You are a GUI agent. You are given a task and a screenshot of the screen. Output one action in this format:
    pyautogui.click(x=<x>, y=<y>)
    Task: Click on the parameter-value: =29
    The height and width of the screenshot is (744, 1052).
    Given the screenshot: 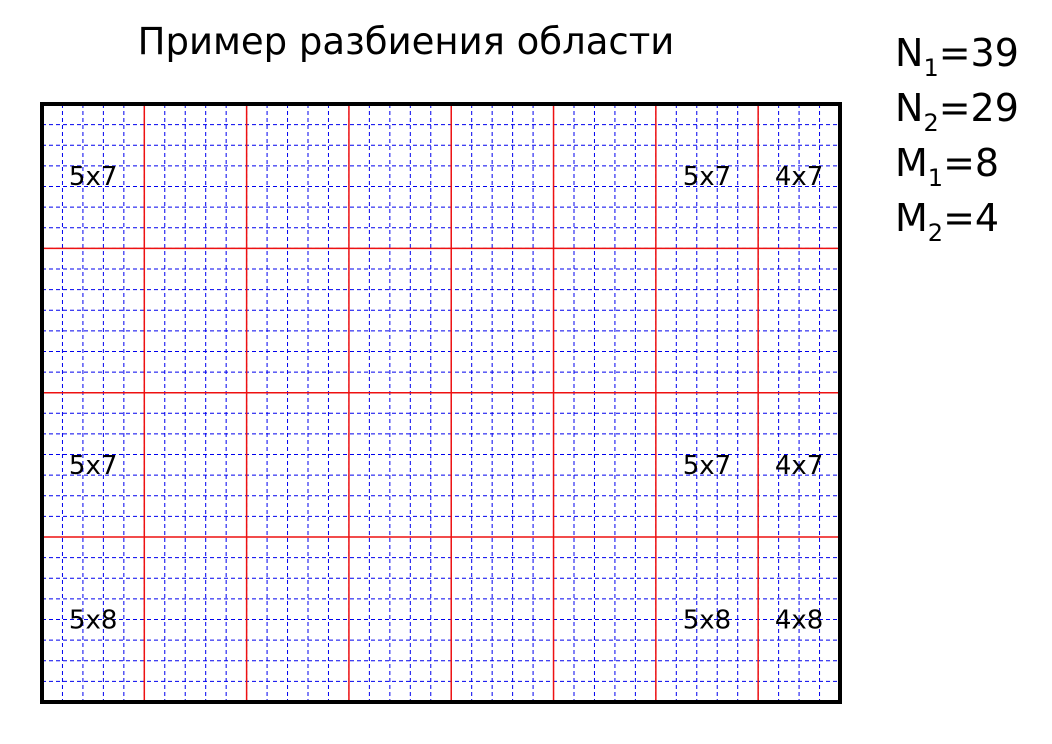 What is the action you would take?
    pyautogui.click(x=978, y=108)
    